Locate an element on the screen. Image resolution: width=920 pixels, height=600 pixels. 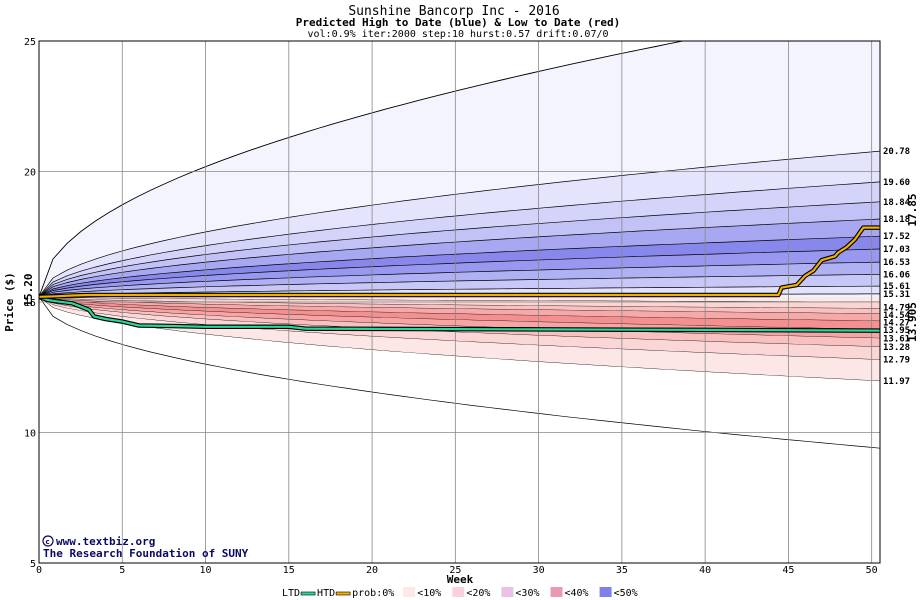
legend-htd-label: HTD is located at coordinates (326, 593).